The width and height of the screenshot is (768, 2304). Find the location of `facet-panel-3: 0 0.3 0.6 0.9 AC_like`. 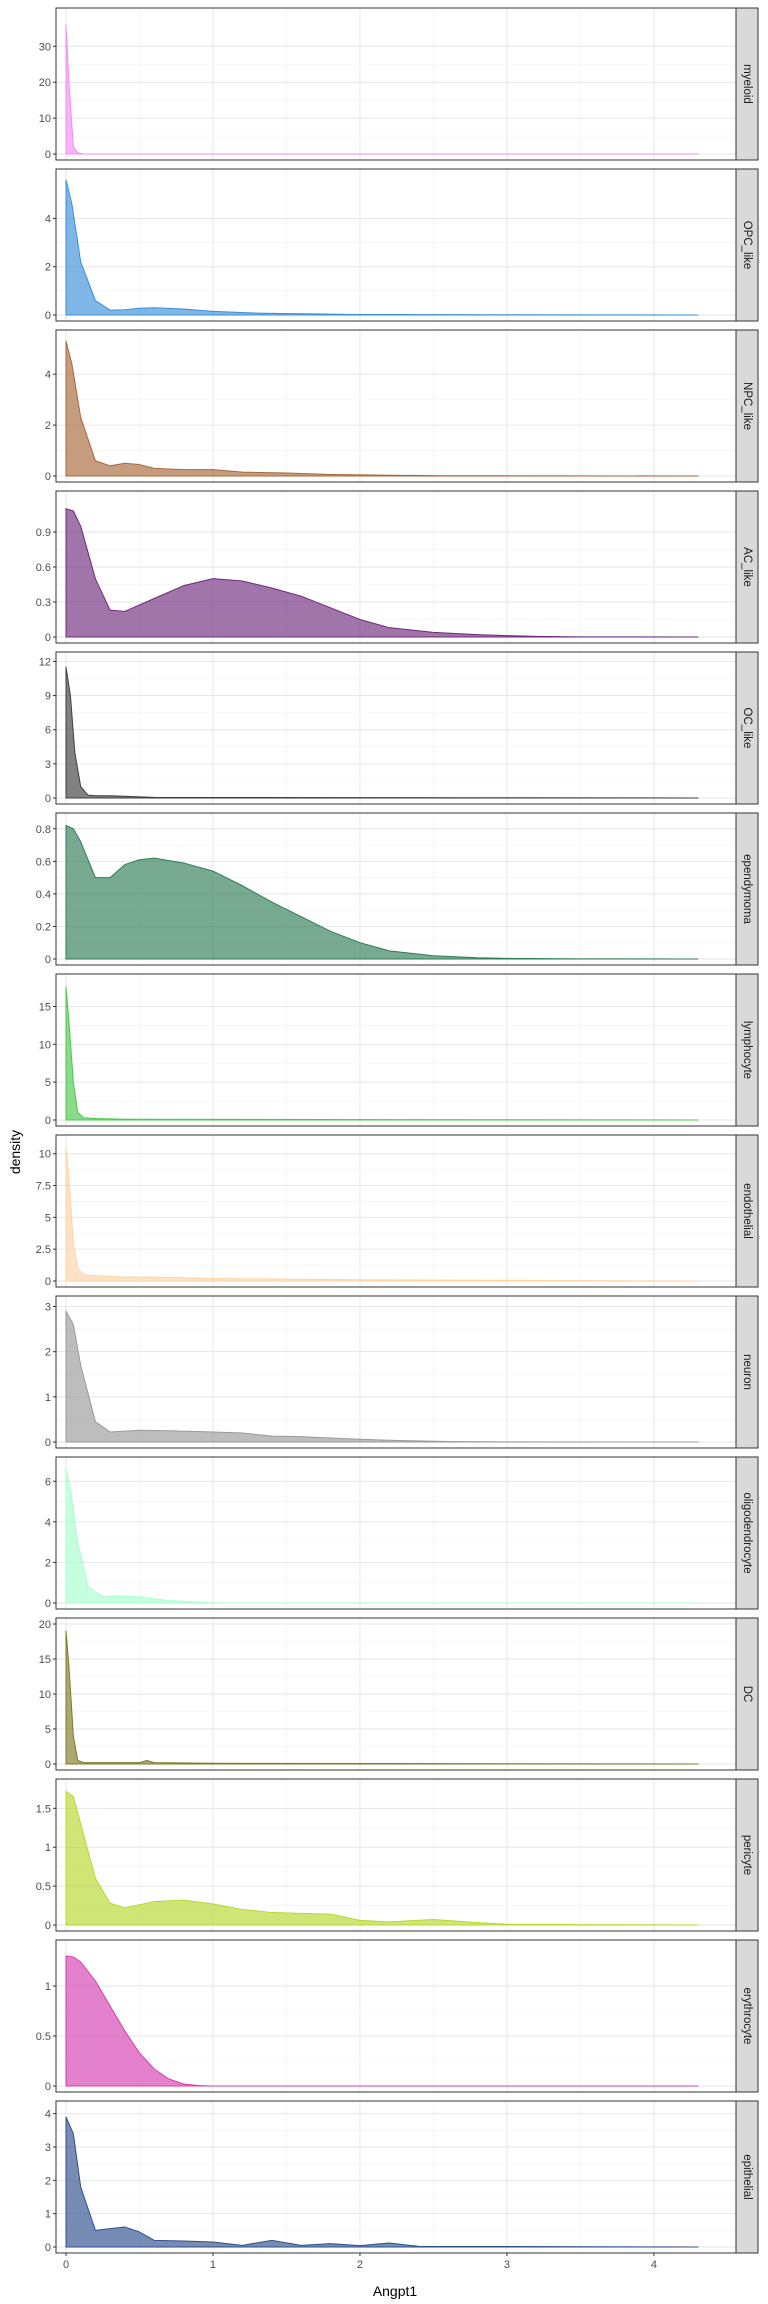

facet-panel-3: 0 0.3 0.6 0.9 AC_like is located at coordinates (397, 567).